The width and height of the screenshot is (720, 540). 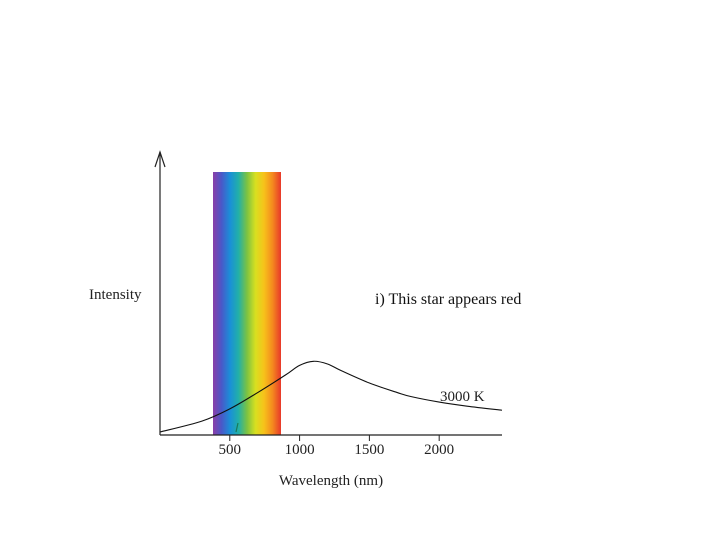 I want to click on series-layer, so click(x=331, y=396).